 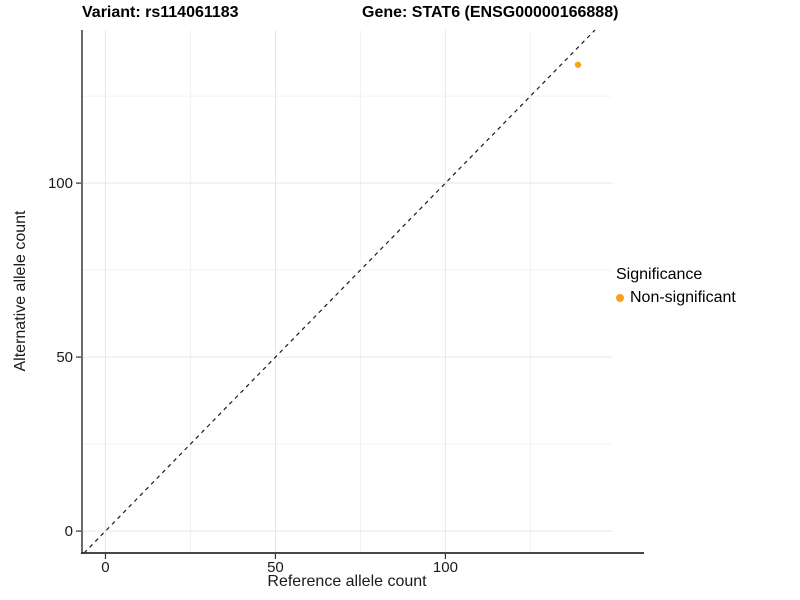 What do you see at coordinates (64, 357) in the screenshot?
I see `y-tick-label: 50` at bounding box center [64, 357].